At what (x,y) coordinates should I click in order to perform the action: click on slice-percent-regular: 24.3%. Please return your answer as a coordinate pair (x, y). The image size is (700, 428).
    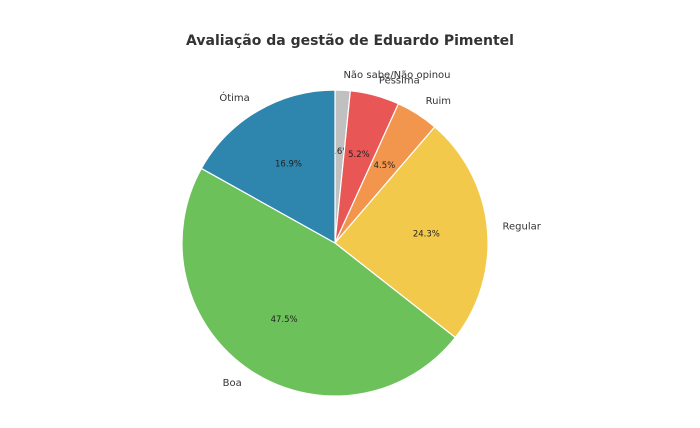
    Looking at the image, I should click on (426, 235).